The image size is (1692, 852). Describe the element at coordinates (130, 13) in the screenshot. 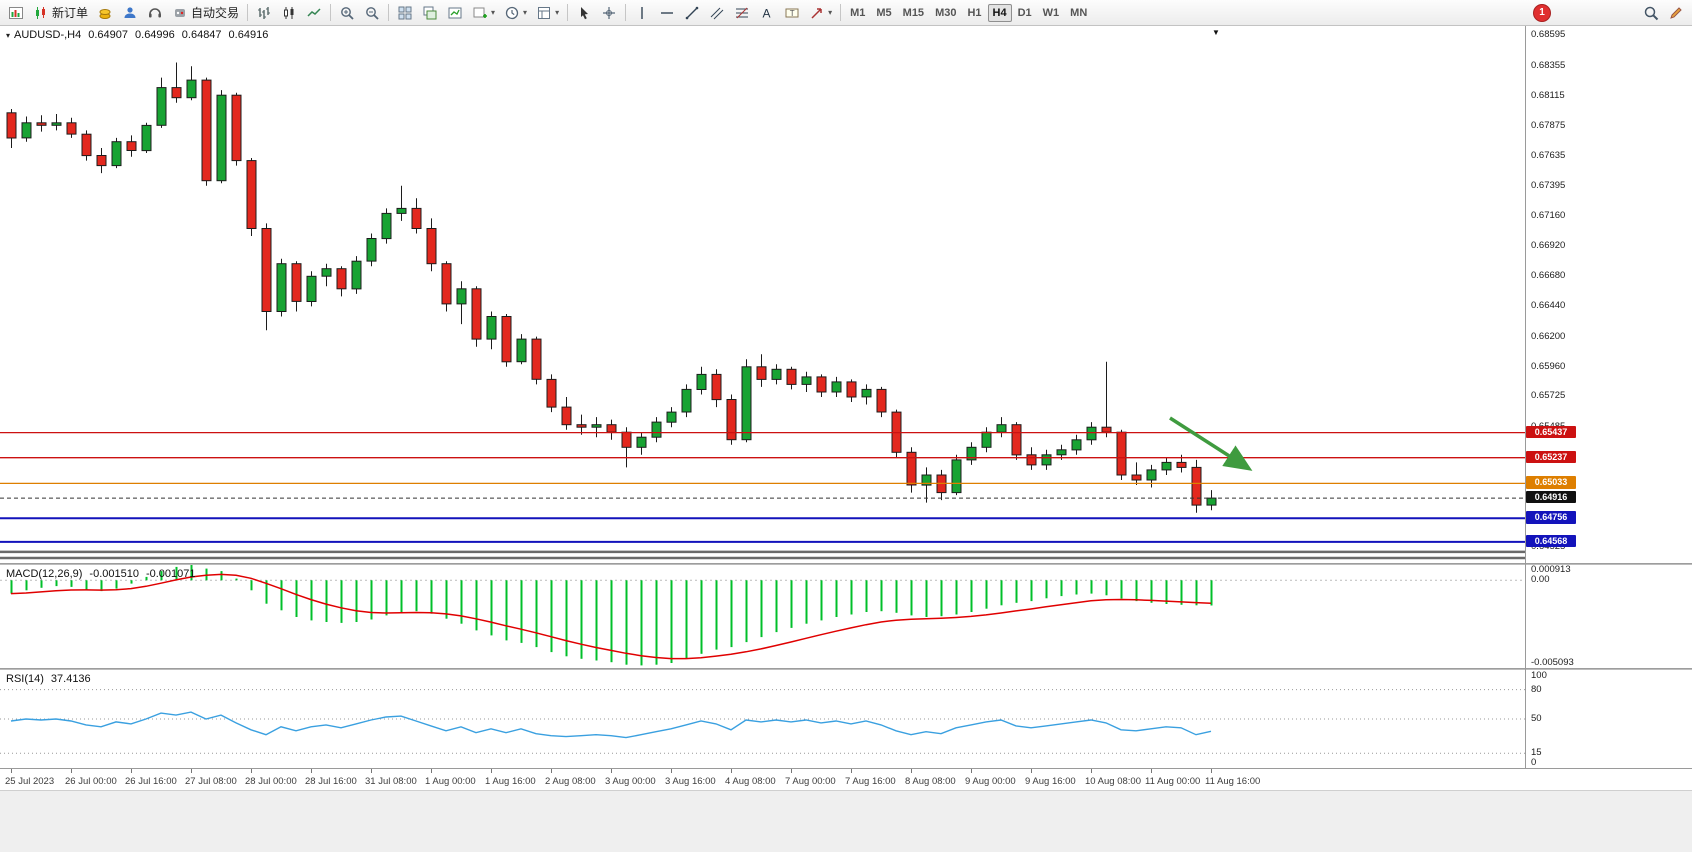

I see `navigator-button` at that location.